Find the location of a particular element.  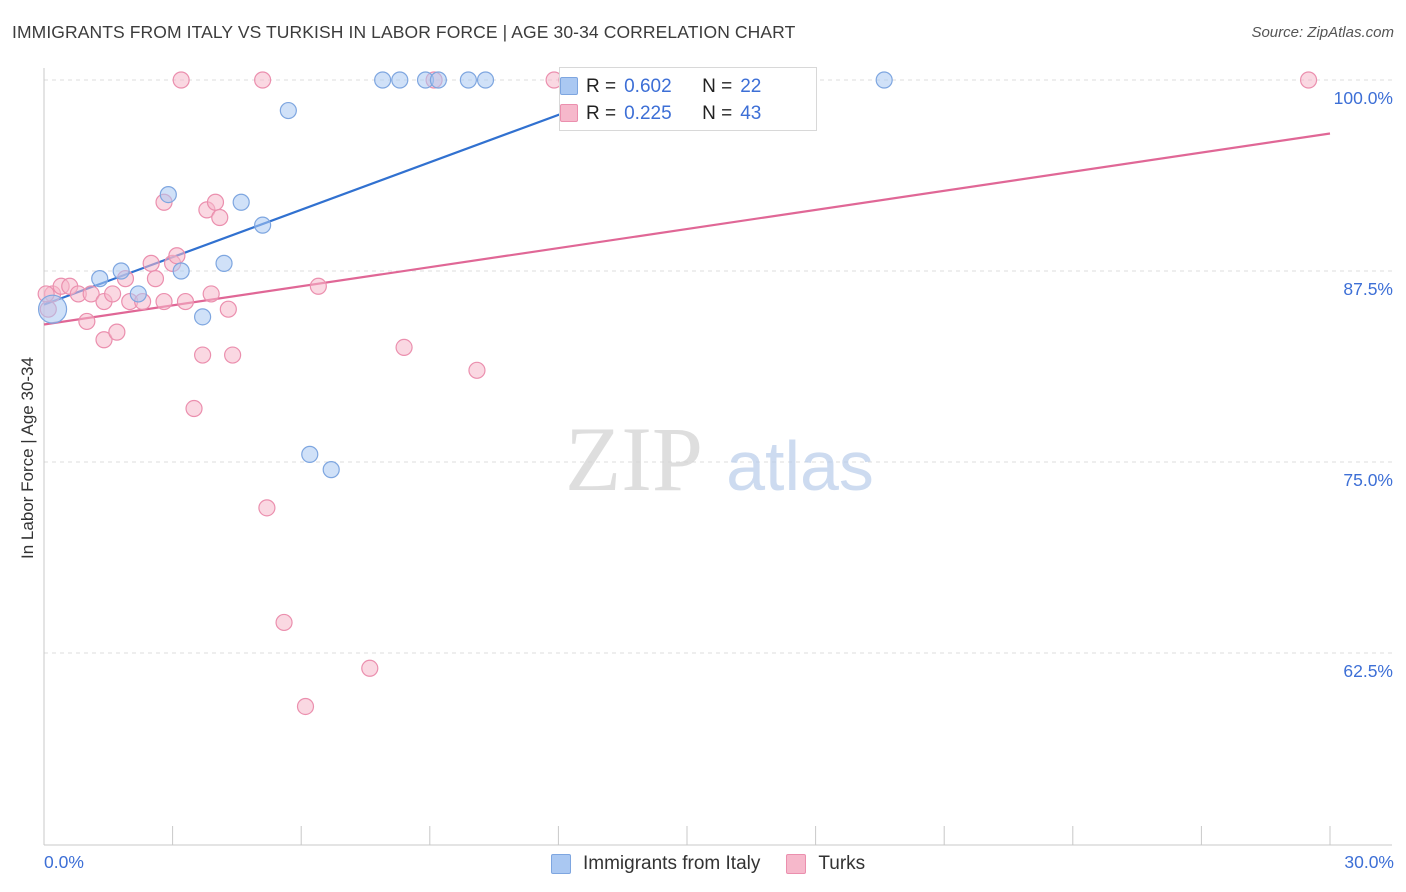

legend-item-italy: Immigrants from Italy is located at coordinates (655, 864).